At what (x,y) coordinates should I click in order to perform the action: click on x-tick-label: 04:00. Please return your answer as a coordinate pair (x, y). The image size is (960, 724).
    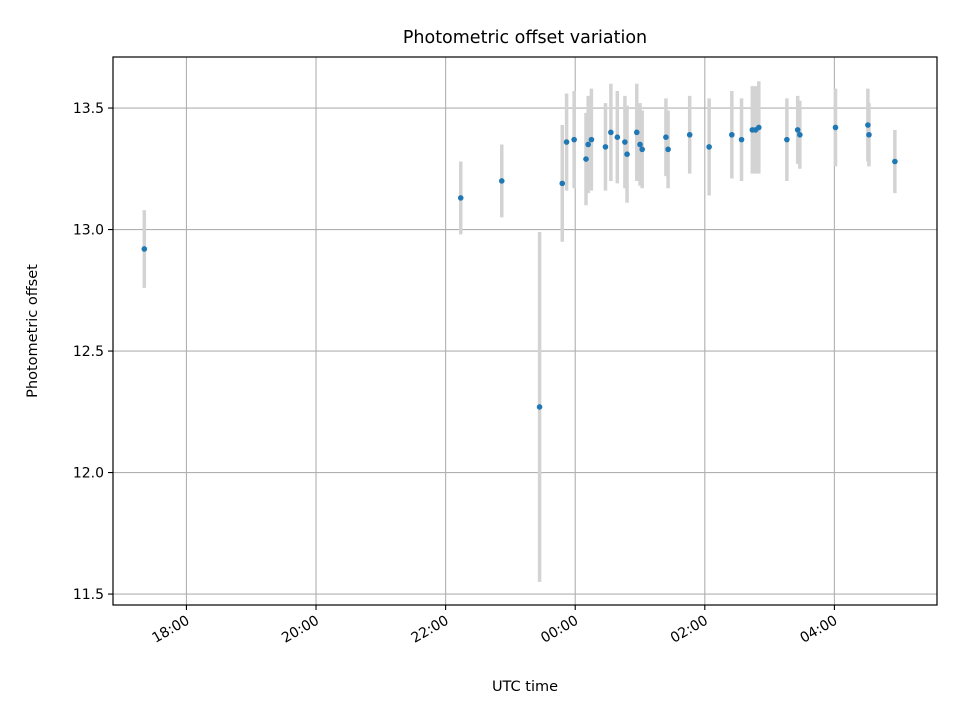
    Looking at the image, I should click on (818, 630).